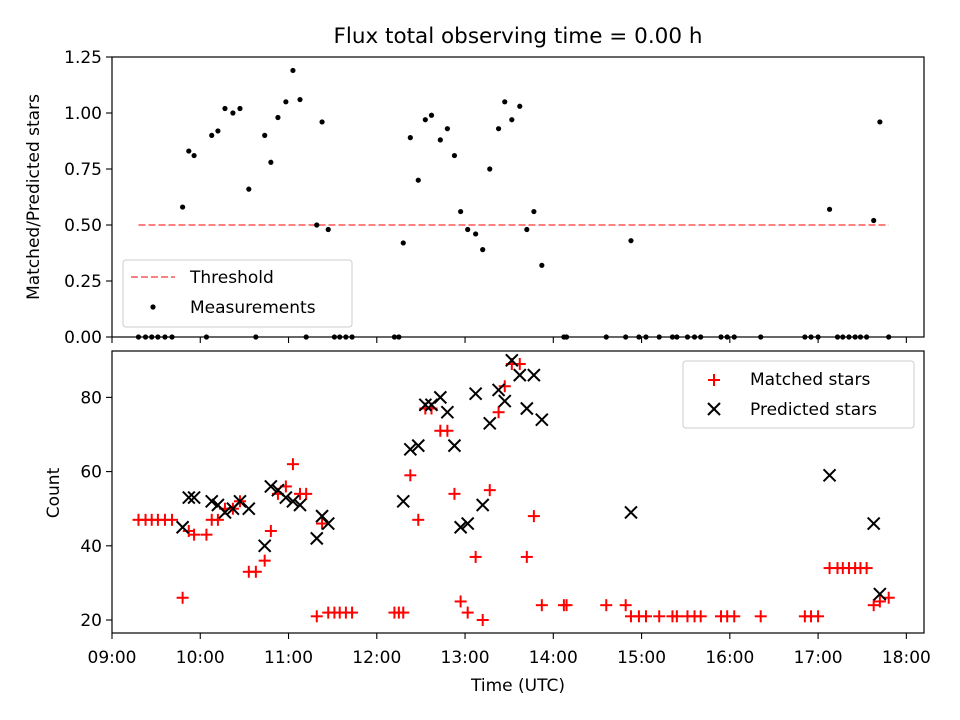 The image size is (960, 720). I want to click on top-y-tick-label: 0.75, so click(83, 170).